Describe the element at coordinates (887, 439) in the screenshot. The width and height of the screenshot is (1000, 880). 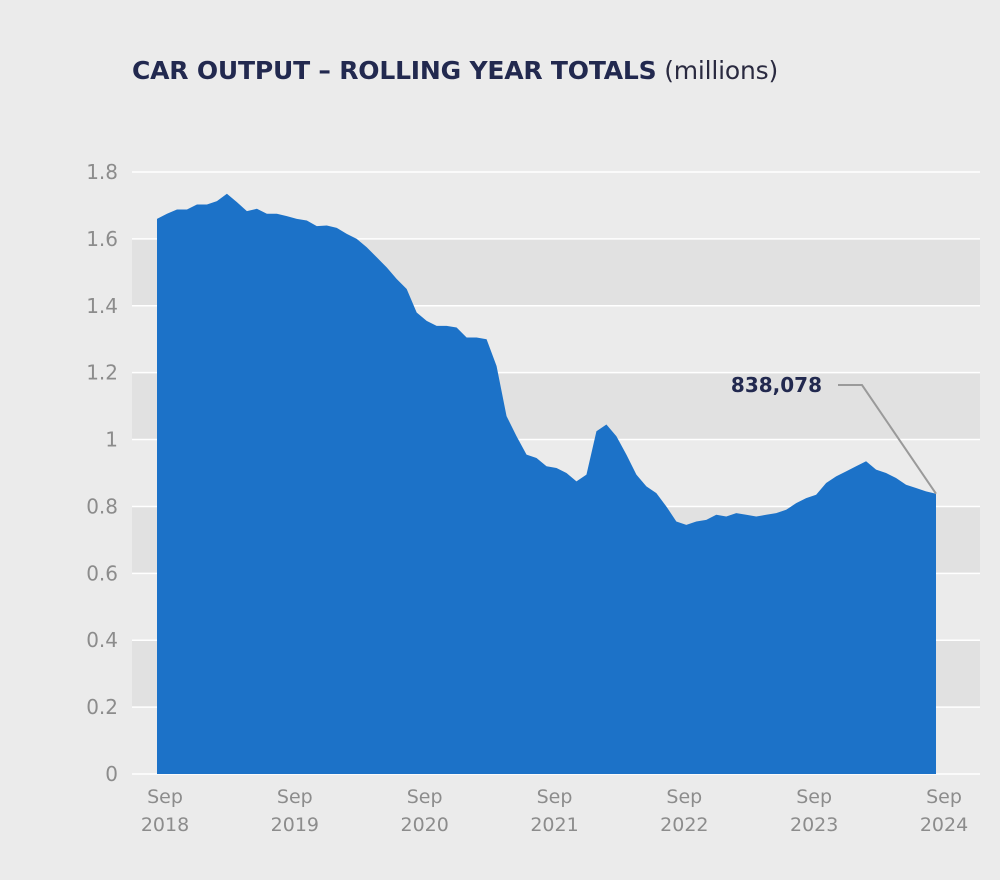
I see `callout-leader-line` at that location.